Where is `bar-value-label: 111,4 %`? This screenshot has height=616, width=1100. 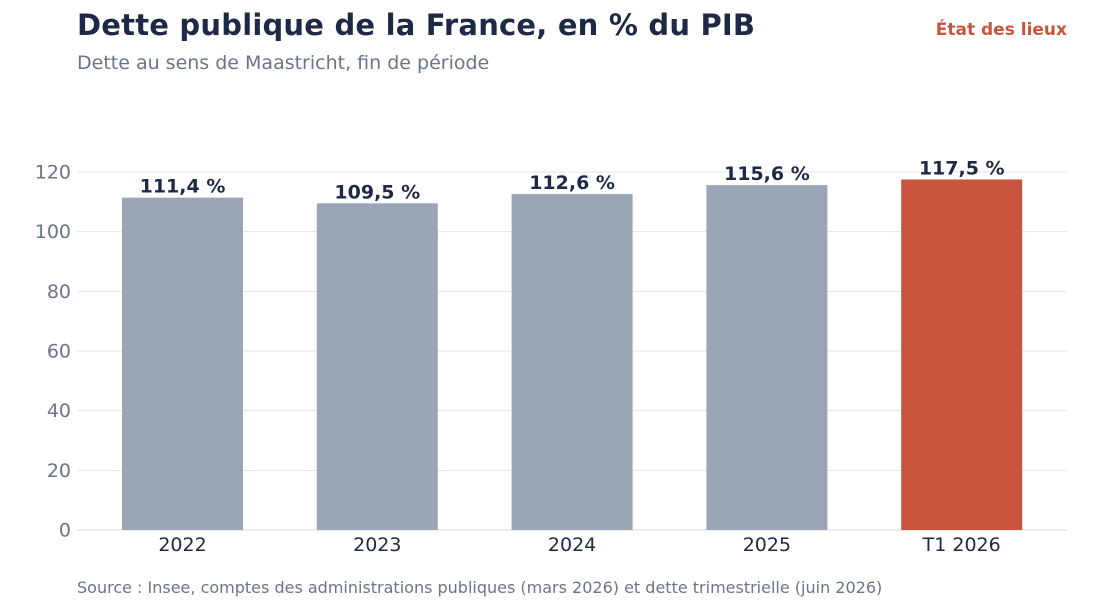
bar-value-label: 111,4 % is located at coordinates (183, 187).